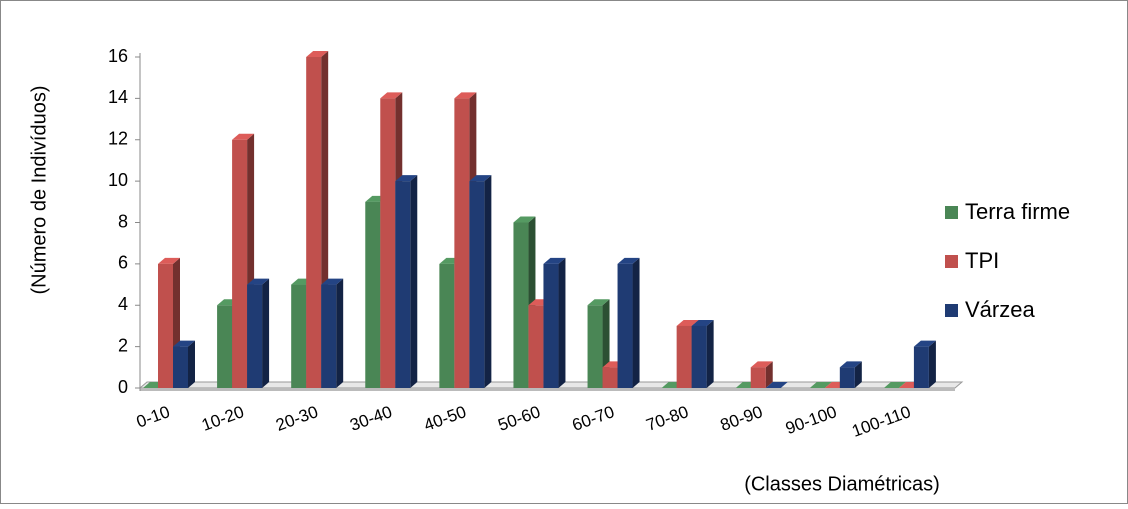 This screenshot has width=1128, height=509. What do you see at coordinates (842, 484) in the screenshot?
I see `x-axis-title: (Classes Diamétricas)` at bounding box center [842, 484].